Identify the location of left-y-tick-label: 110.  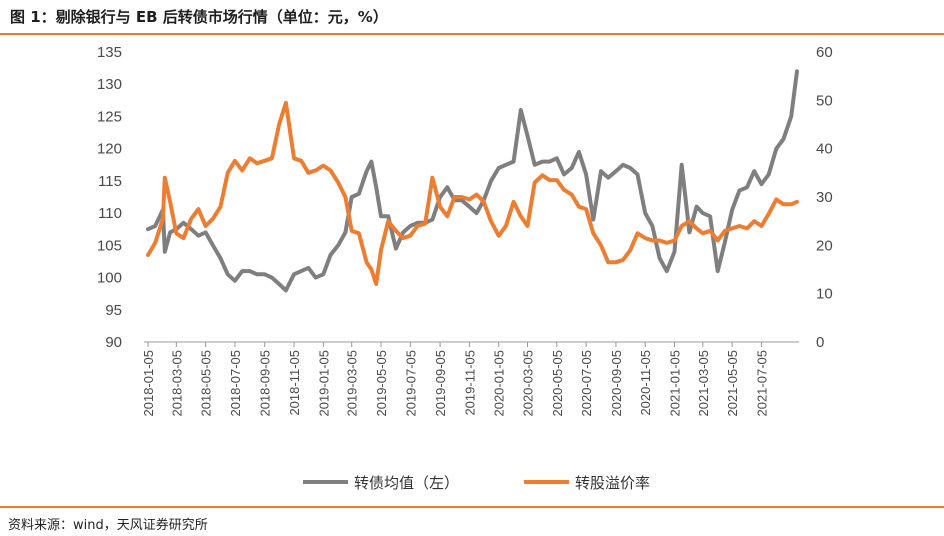
(110, 213).